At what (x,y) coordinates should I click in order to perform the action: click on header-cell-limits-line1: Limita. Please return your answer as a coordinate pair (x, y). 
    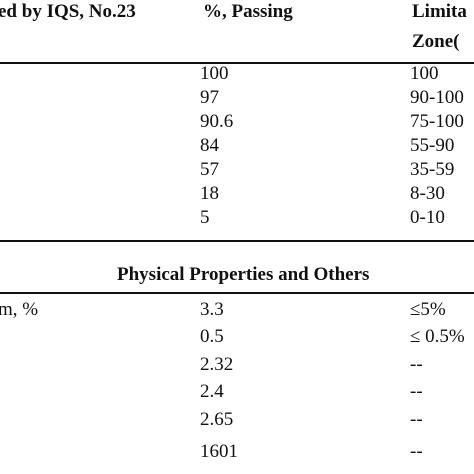
    Looking at the image, I should click on (439, 11).